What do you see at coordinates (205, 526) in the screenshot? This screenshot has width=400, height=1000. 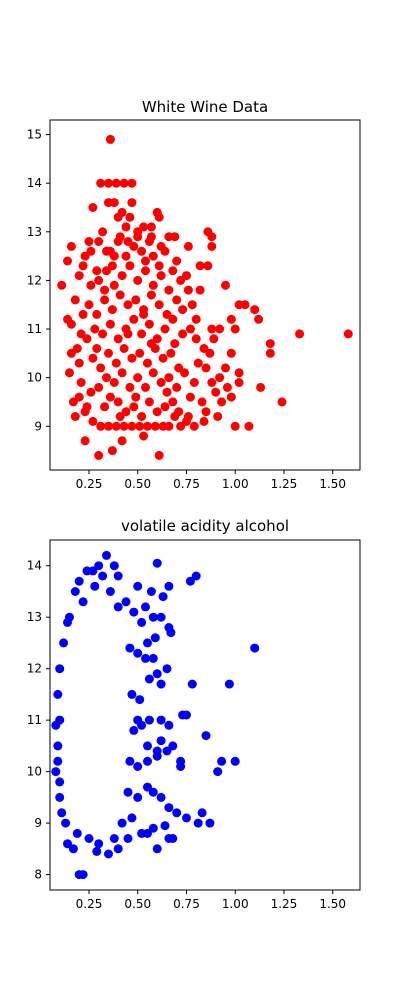 I see `chart-title: volatile acidity alcohol` at bounding box center [205, 526].